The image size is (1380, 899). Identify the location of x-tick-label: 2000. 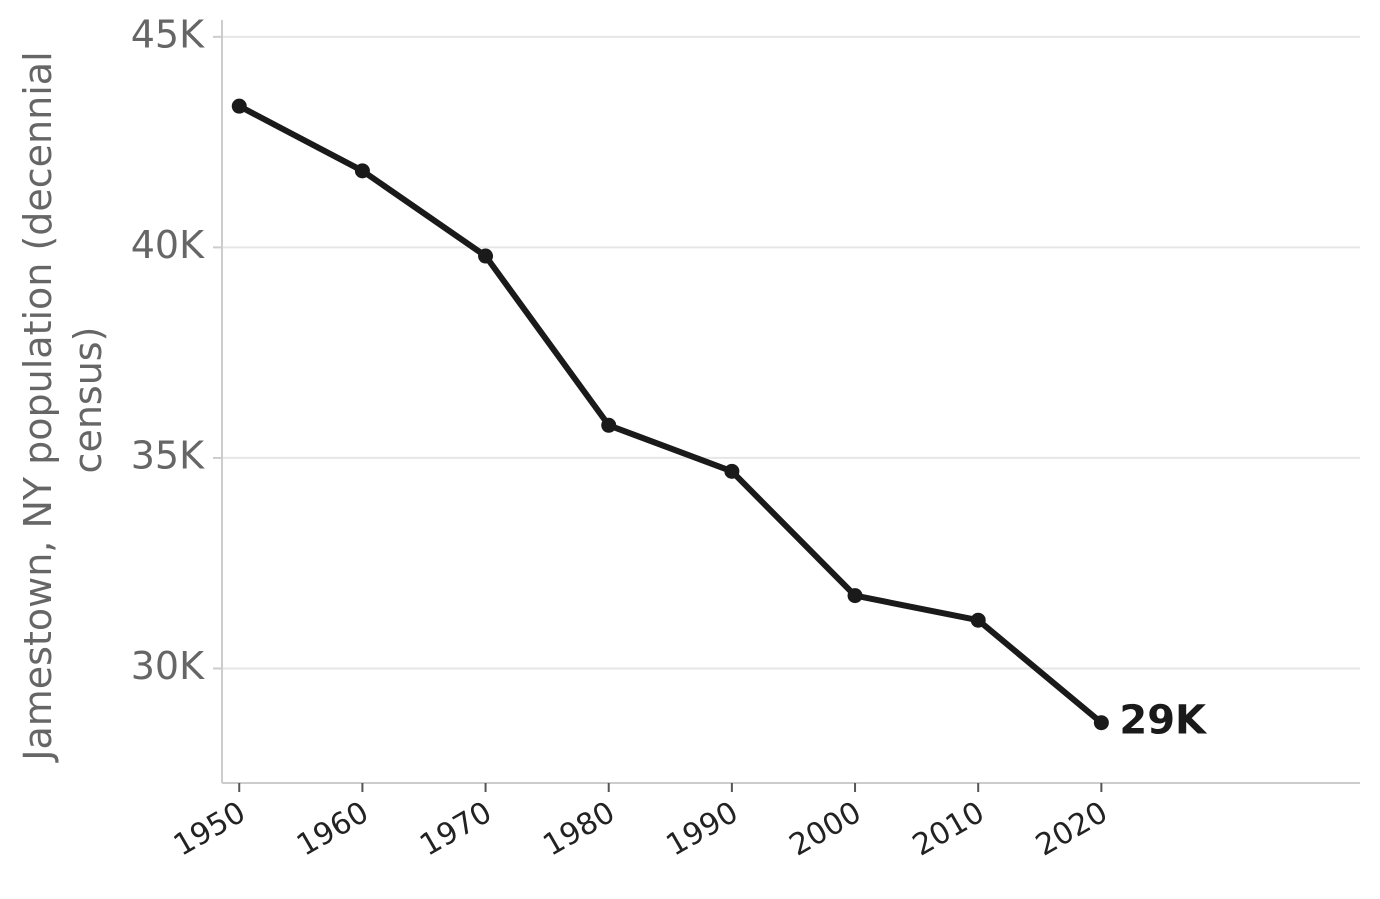
(826, 829).